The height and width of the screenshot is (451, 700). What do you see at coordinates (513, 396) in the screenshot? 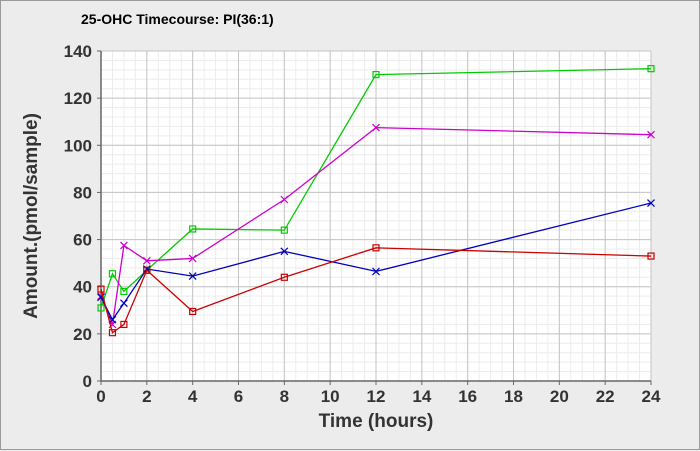
I see `x-tick-label: 18` at bounding box center [513, 396].